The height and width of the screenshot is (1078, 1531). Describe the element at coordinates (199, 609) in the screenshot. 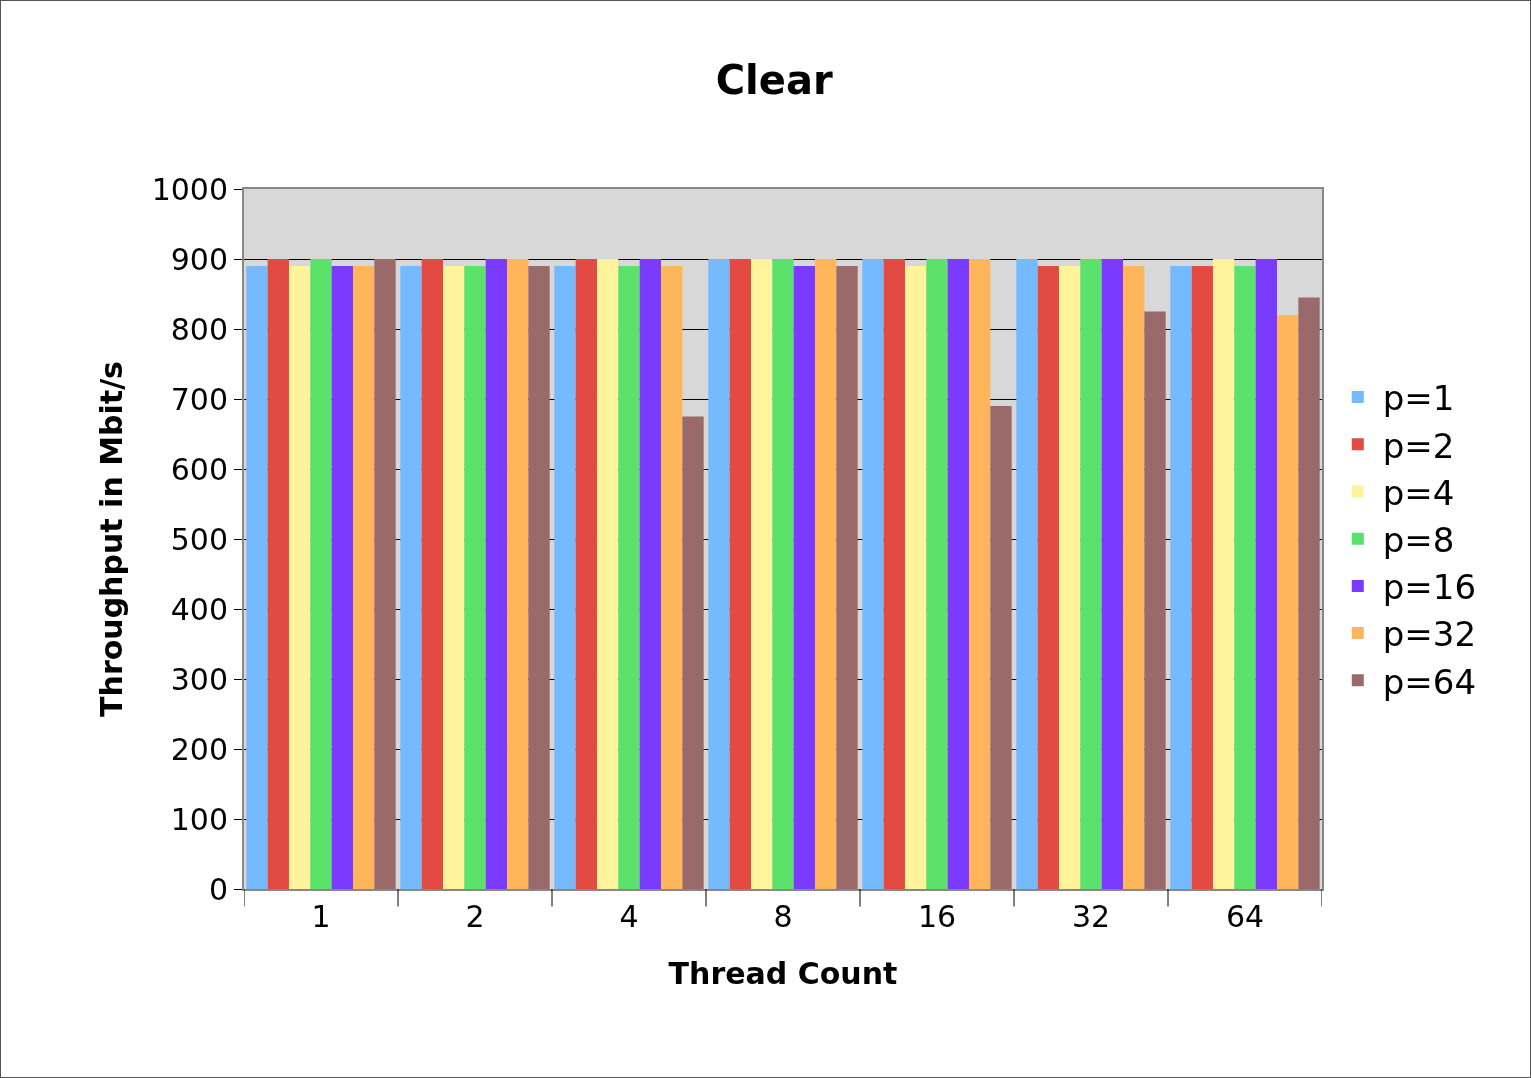

I see `y-tick-label: 400` at that location.